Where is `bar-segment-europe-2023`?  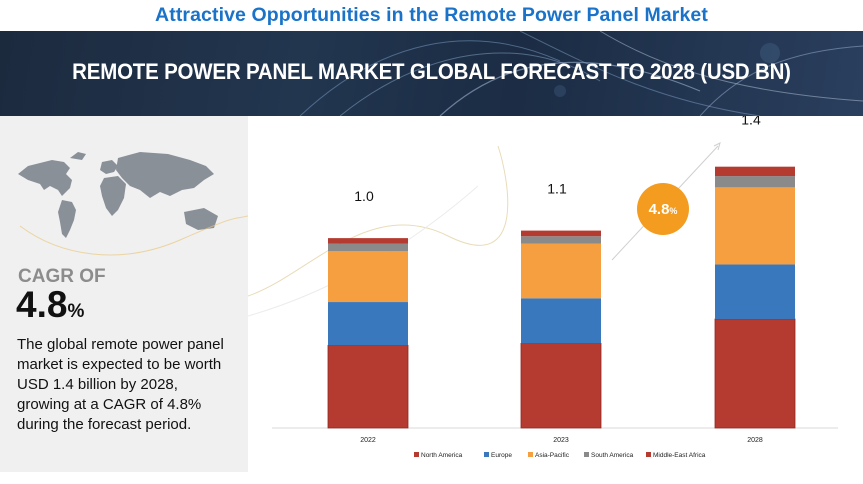 bar-segment-europe-2023 is located at coordinates (561, 321).